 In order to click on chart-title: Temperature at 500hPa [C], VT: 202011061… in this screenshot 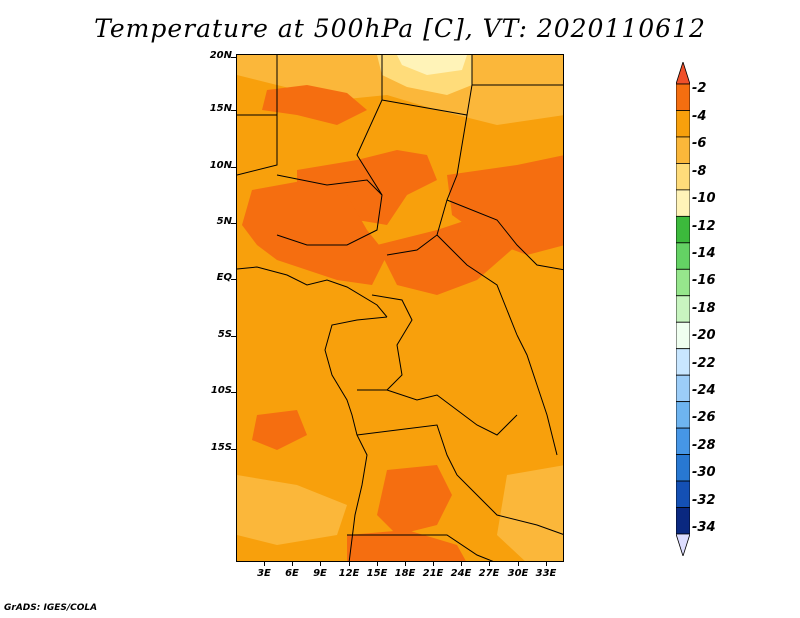, I will do `click(400, 28)`.